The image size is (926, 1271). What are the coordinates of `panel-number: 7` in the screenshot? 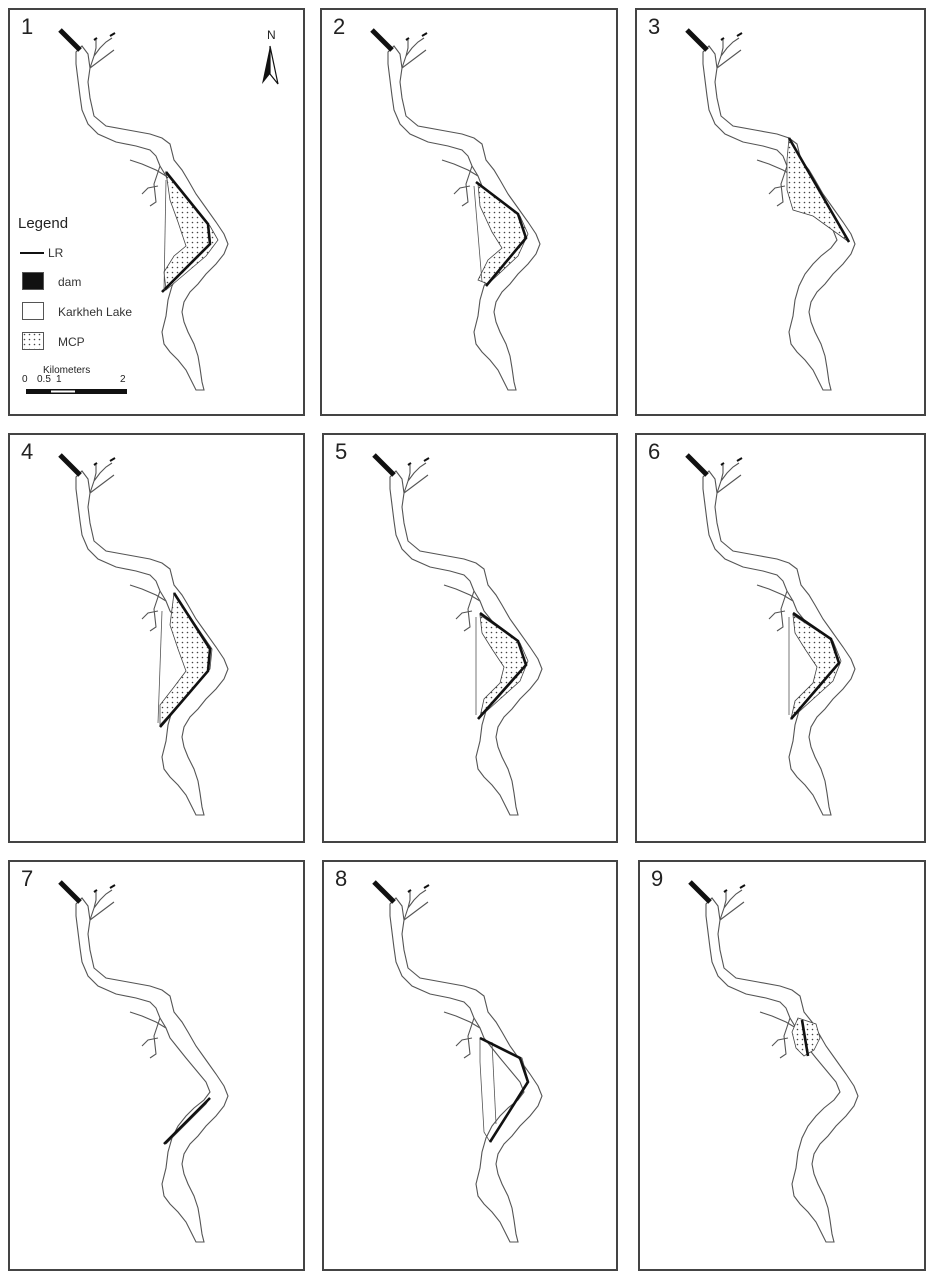 It's located at (27, 878).